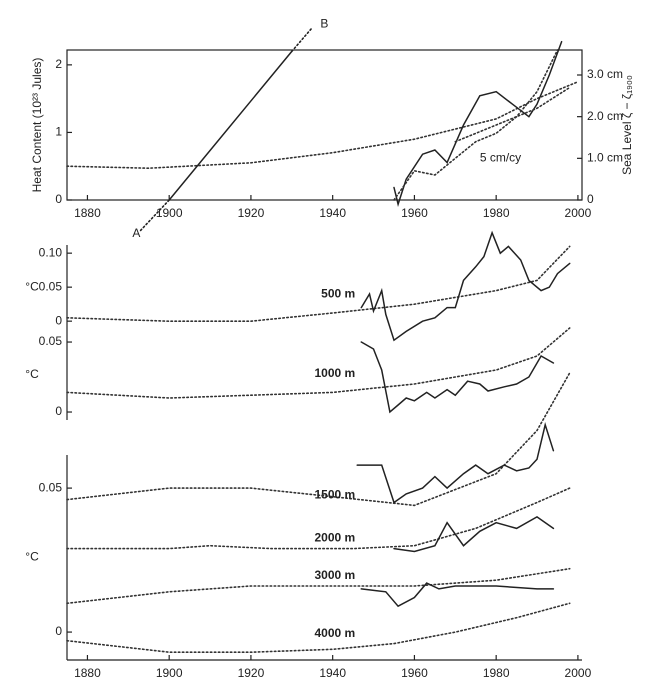 The width and height of the screenshot is (669, 691). Describe the element at coordinates (334, 495) in the screenshot. I see `series-label: 1500 m` at that location.